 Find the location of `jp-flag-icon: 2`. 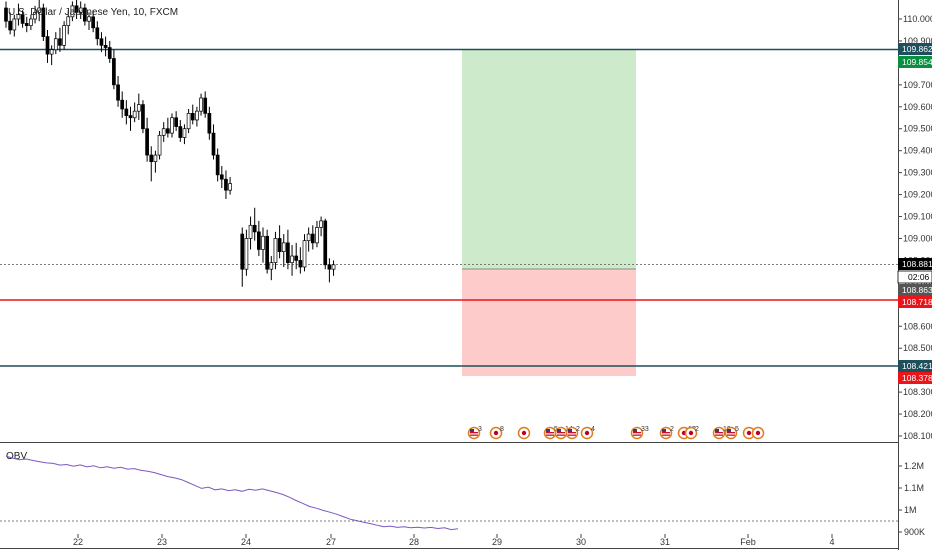

jp-flag-icon: 2 is located at coordinates (692, 433).